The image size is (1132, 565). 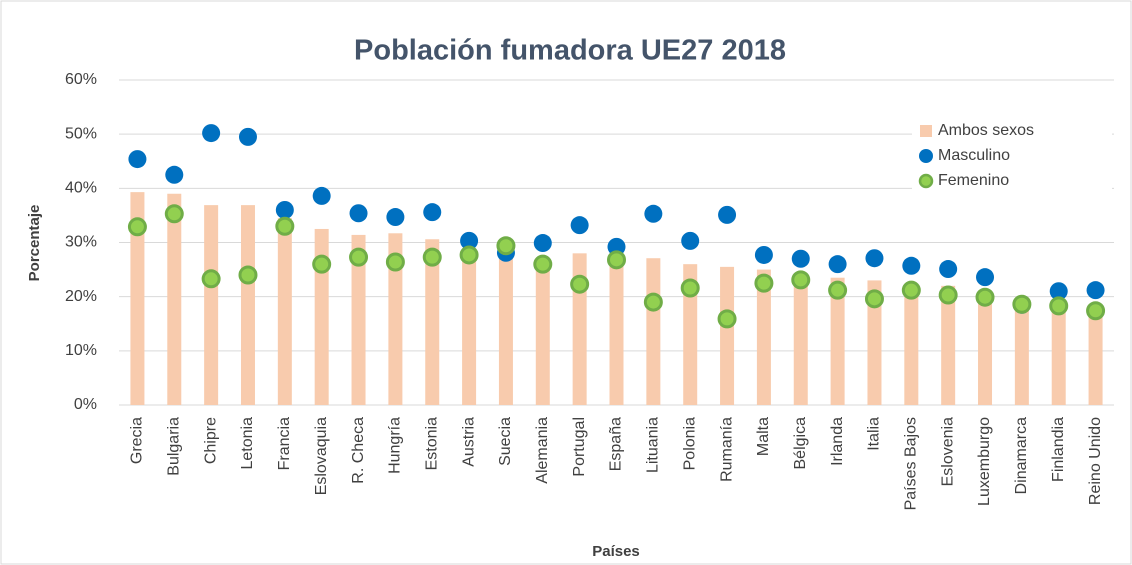 I want to click on legend-label: Masculino, so click(x=974, y=155).